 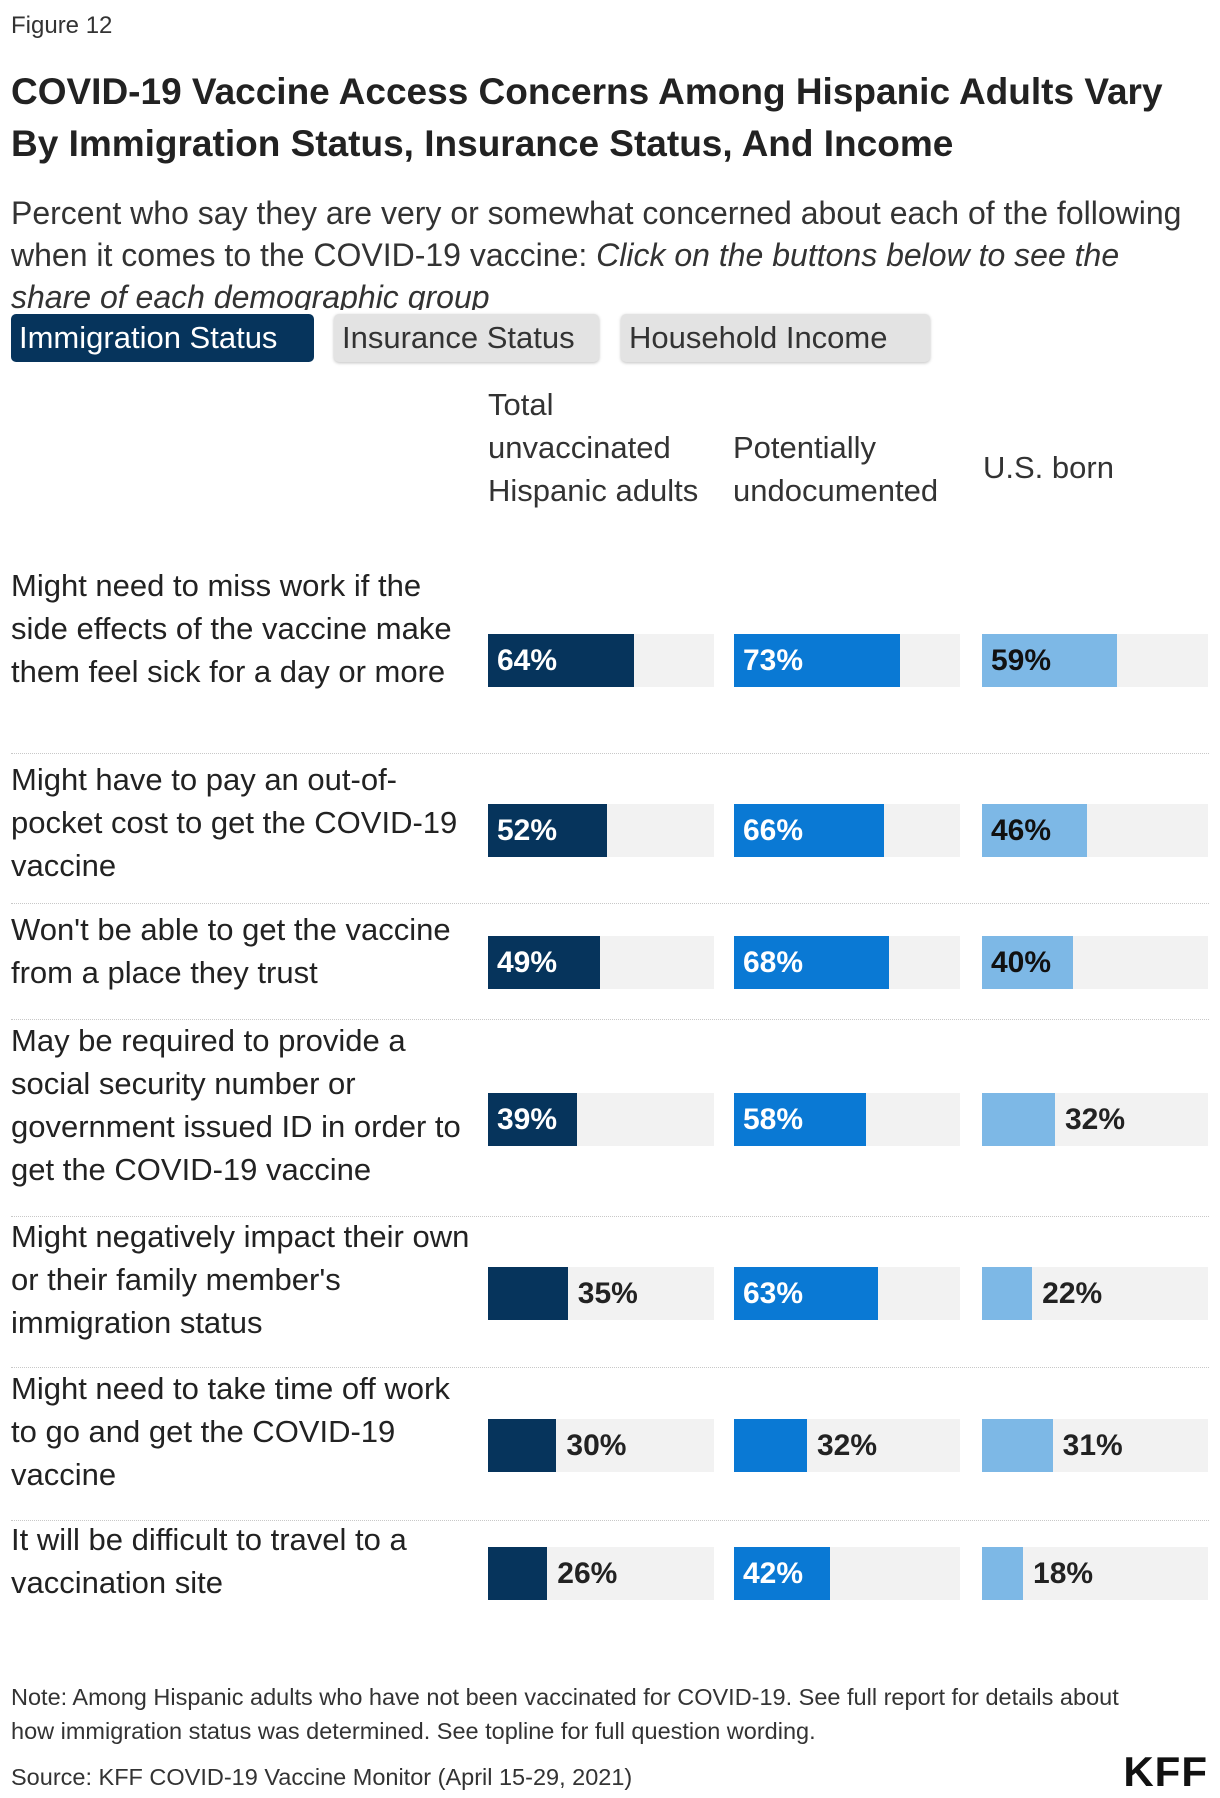 What do you see at coordinates (1021, 962) in the screenshot?
I see `value-label-us-born: 40%` at bounding box center [1021, 962].